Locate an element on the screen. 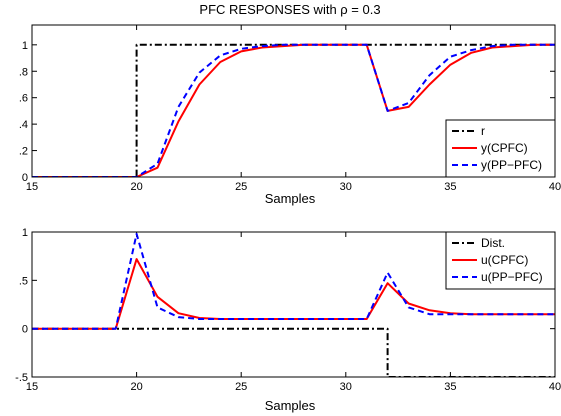 This screenshot has height=416, width=561. y-tick-label: .8 is located at coordinates (23, 72).